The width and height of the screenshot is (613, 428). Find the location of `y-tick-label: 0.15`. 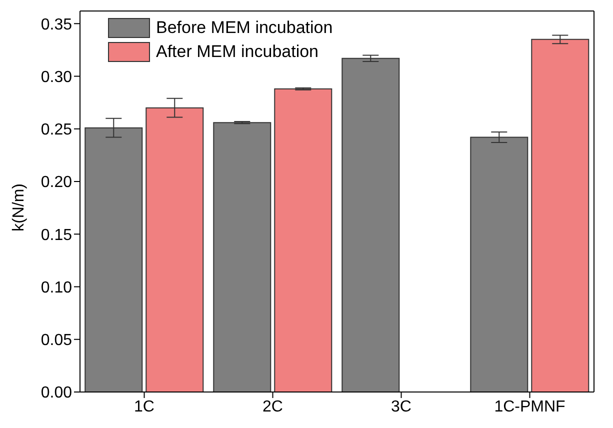

y-tick-label: 0.15 is located at coordinates (56, 235).